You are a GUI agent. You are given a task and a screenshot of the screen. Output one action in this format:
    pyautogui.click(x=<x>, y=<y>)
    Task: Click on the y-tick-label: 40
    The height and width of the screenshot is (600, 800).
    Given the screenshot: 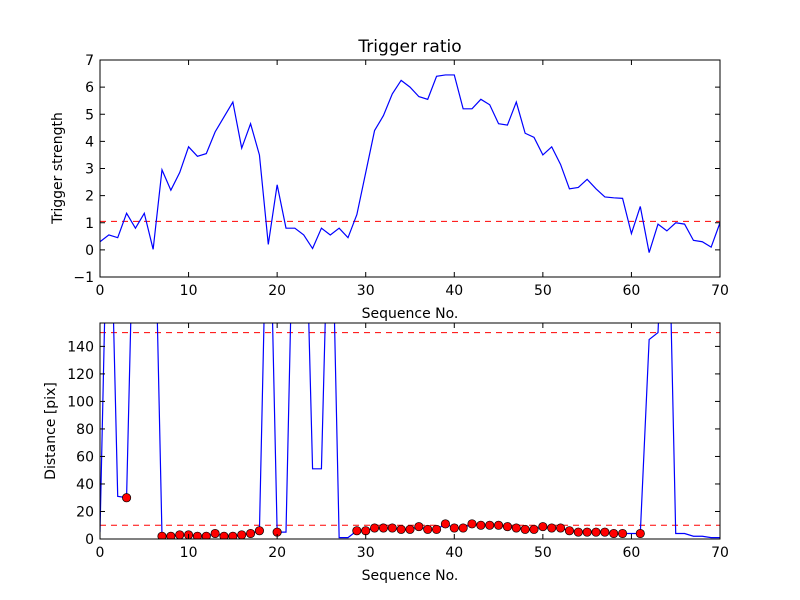 What is the action you would take?
    pyautogui.click(x=85, y=485)
    